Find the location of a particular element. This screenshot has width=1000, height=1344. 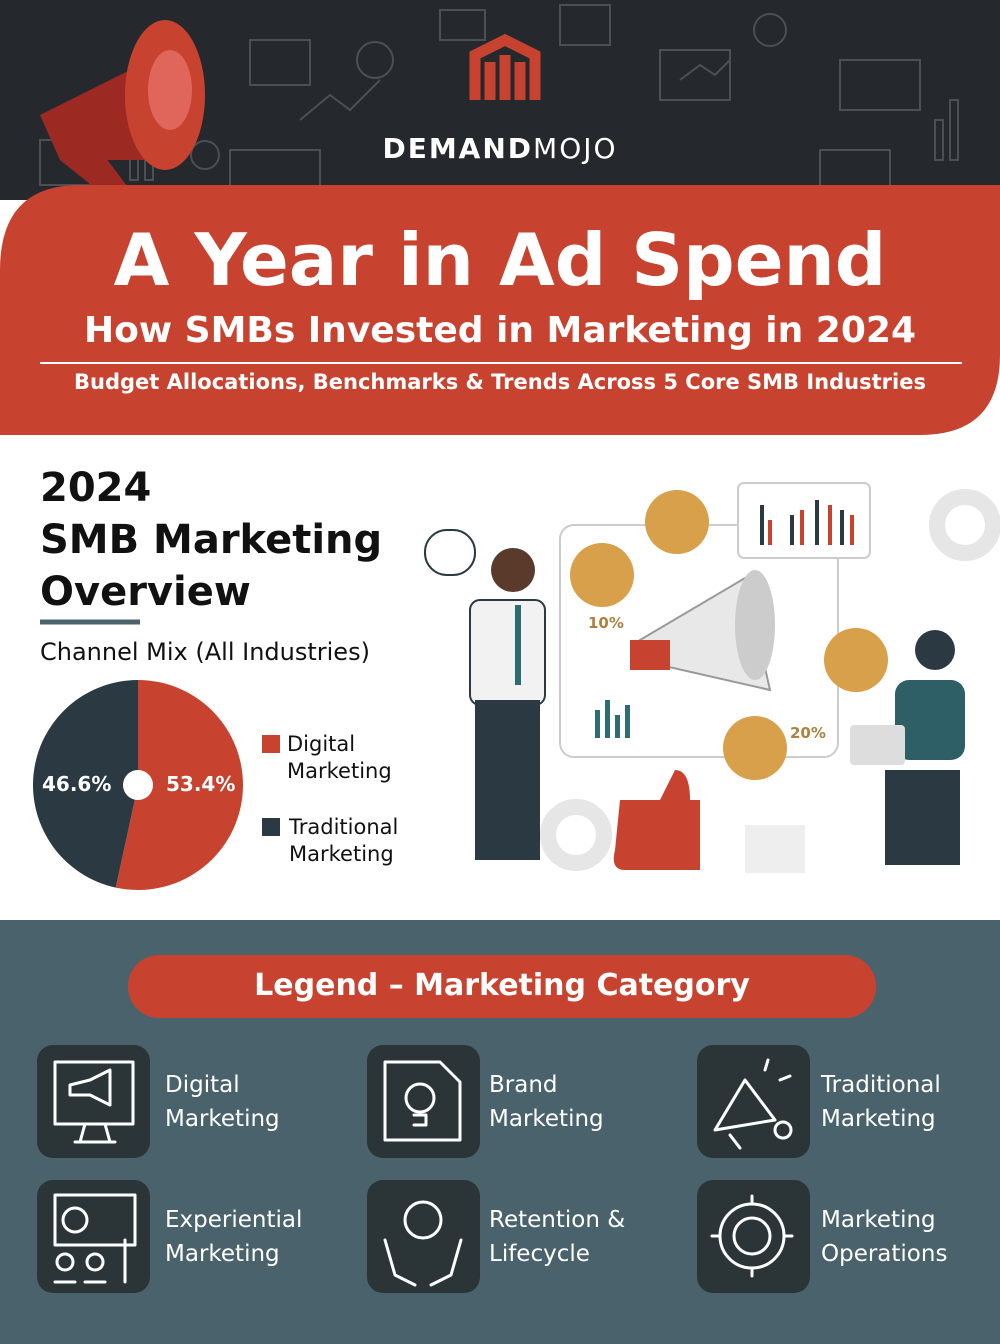

pattern is located at coordinates (499, 100).